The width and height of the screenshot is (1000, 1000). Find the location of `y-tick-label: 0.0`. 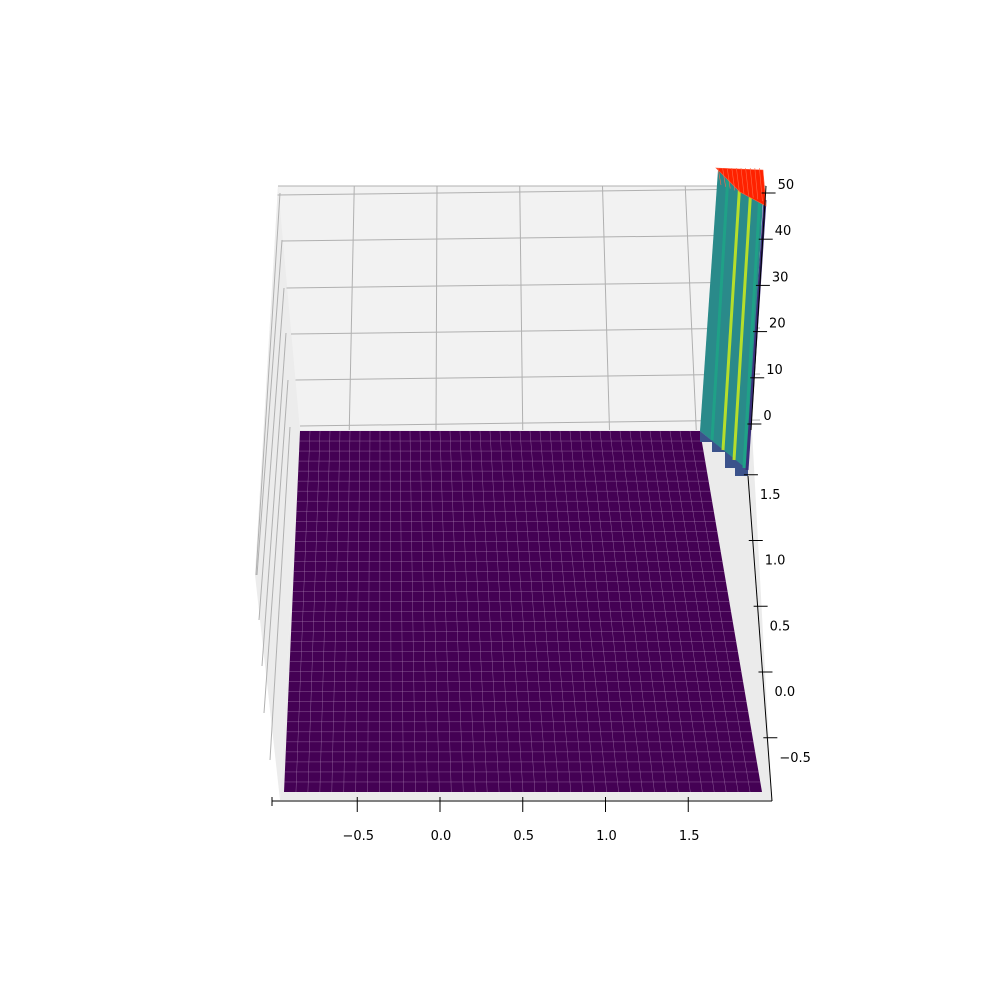

y-tick-label: 0.0 is located at coordinates (784, 692).